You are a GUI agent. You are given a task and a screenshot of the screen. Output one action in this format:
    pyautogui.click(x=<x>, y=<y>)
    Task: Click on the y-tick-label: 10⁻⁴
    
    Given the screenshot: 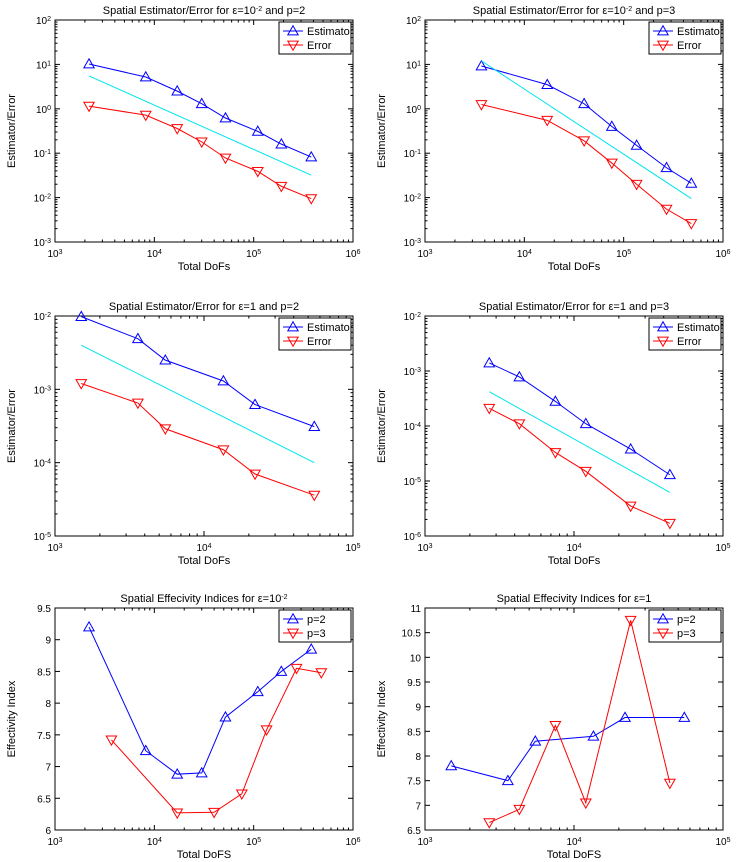 What is the action you would take?
    pyautogui.click(x=412, y=428)
    